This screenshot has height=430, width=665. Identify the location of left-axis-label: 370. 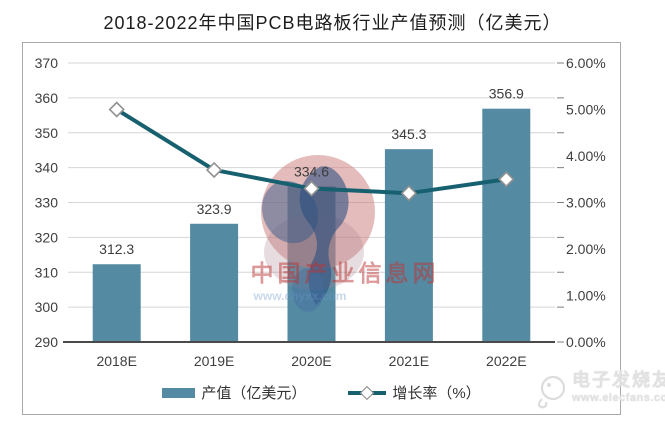
(47, 63).